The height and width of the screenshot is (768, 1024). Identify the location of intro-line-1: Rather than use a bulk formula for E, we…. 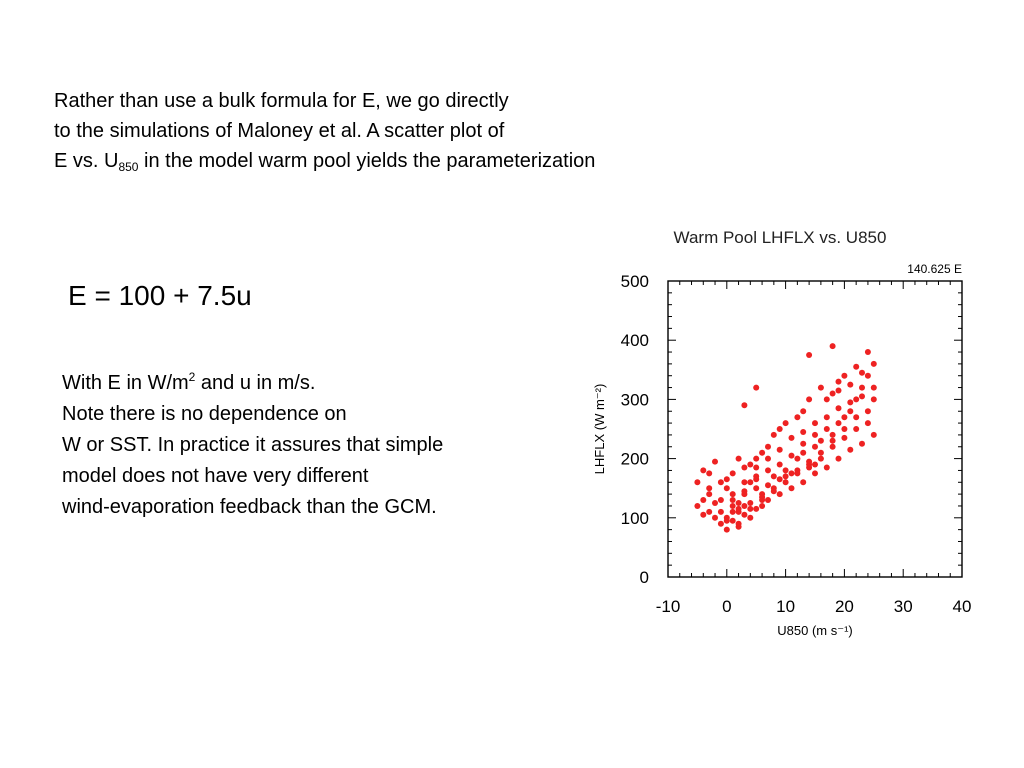
(281, 101).